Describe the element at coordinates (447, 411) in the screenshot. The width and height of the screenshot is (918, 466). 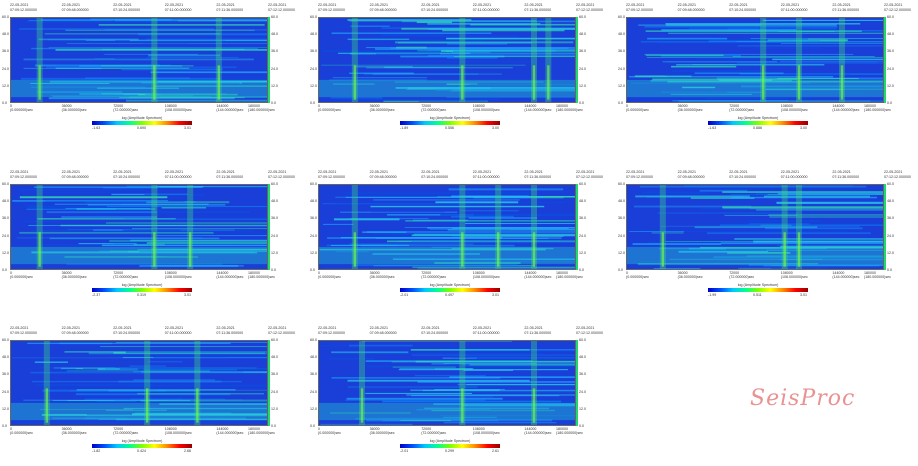
I see `low-frequency-band` at that location.